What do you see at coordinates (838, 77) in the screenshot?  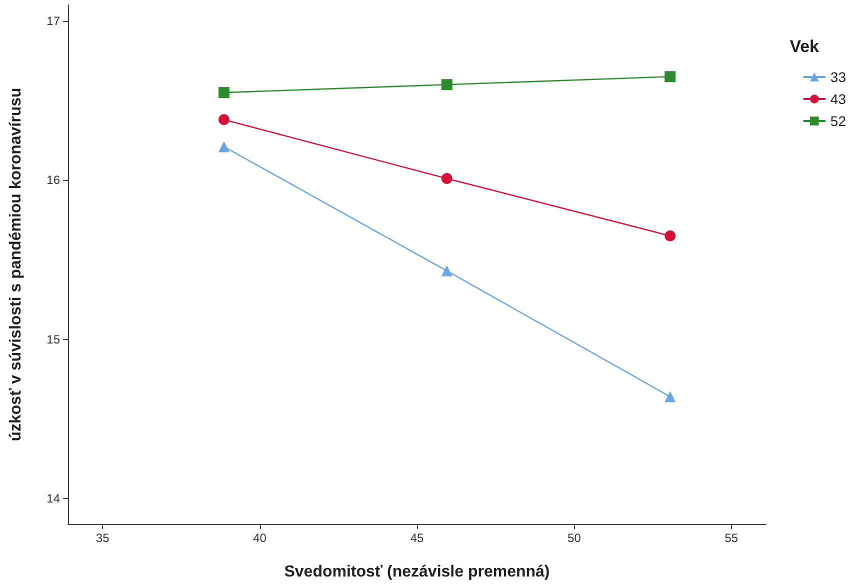 I see `legend-label: 33` at bounding box center [838, 77].